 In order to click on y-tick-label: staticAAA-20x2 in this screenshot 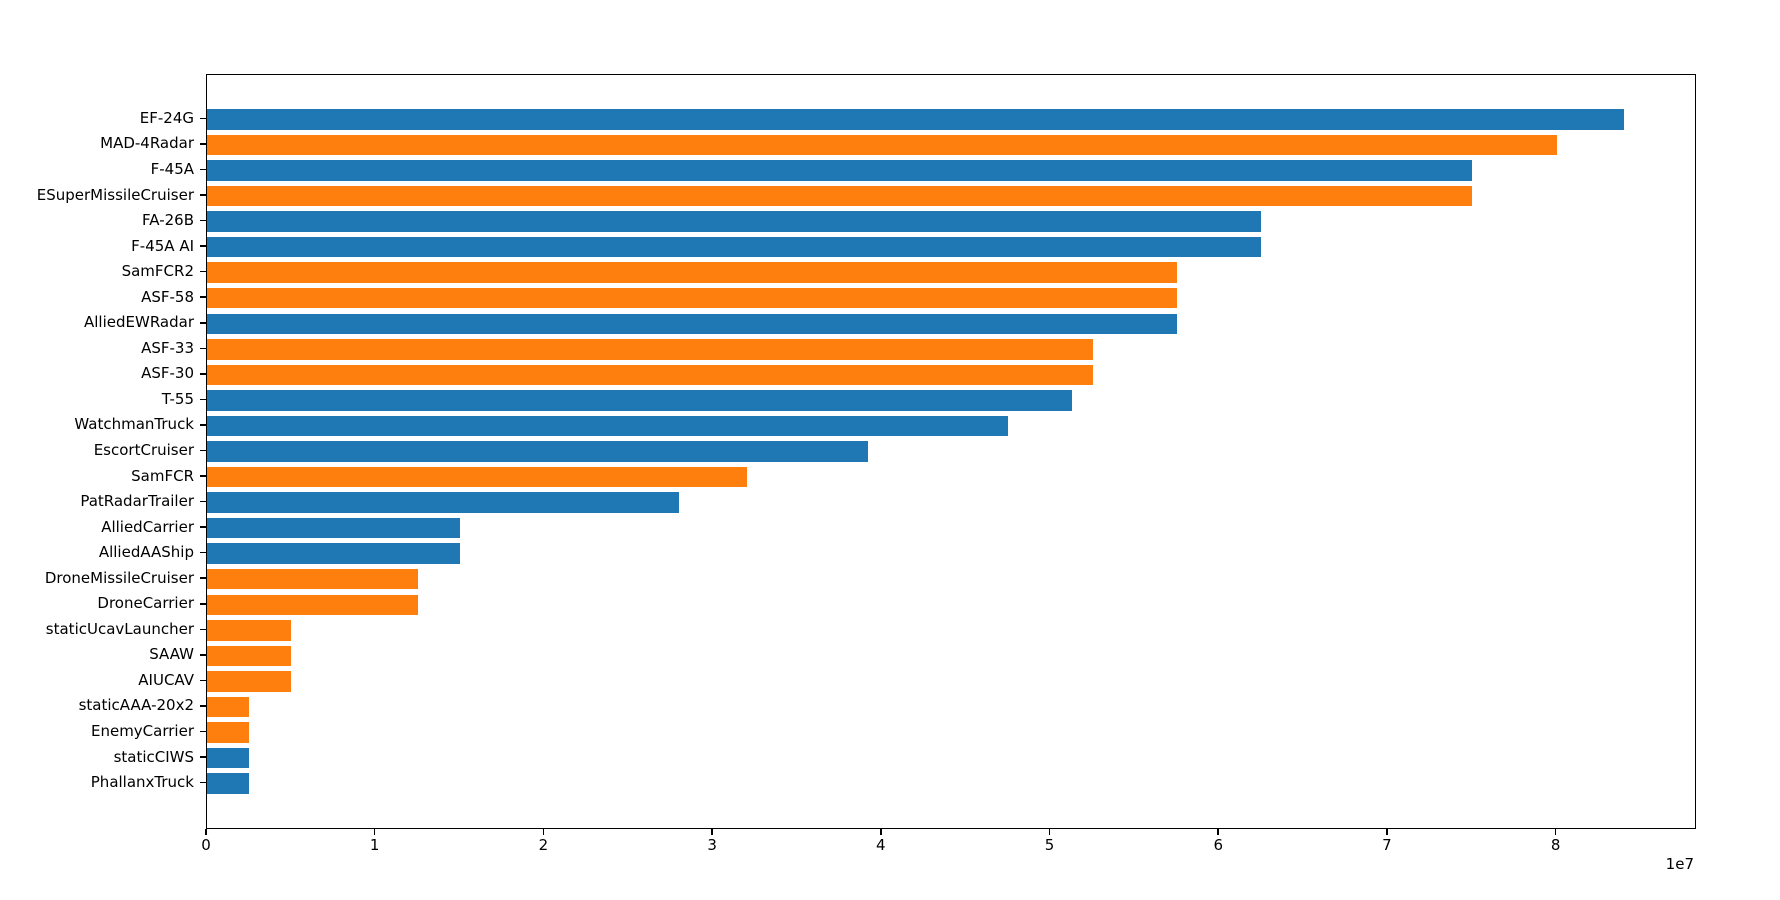, I will do `click(136, 705)`.